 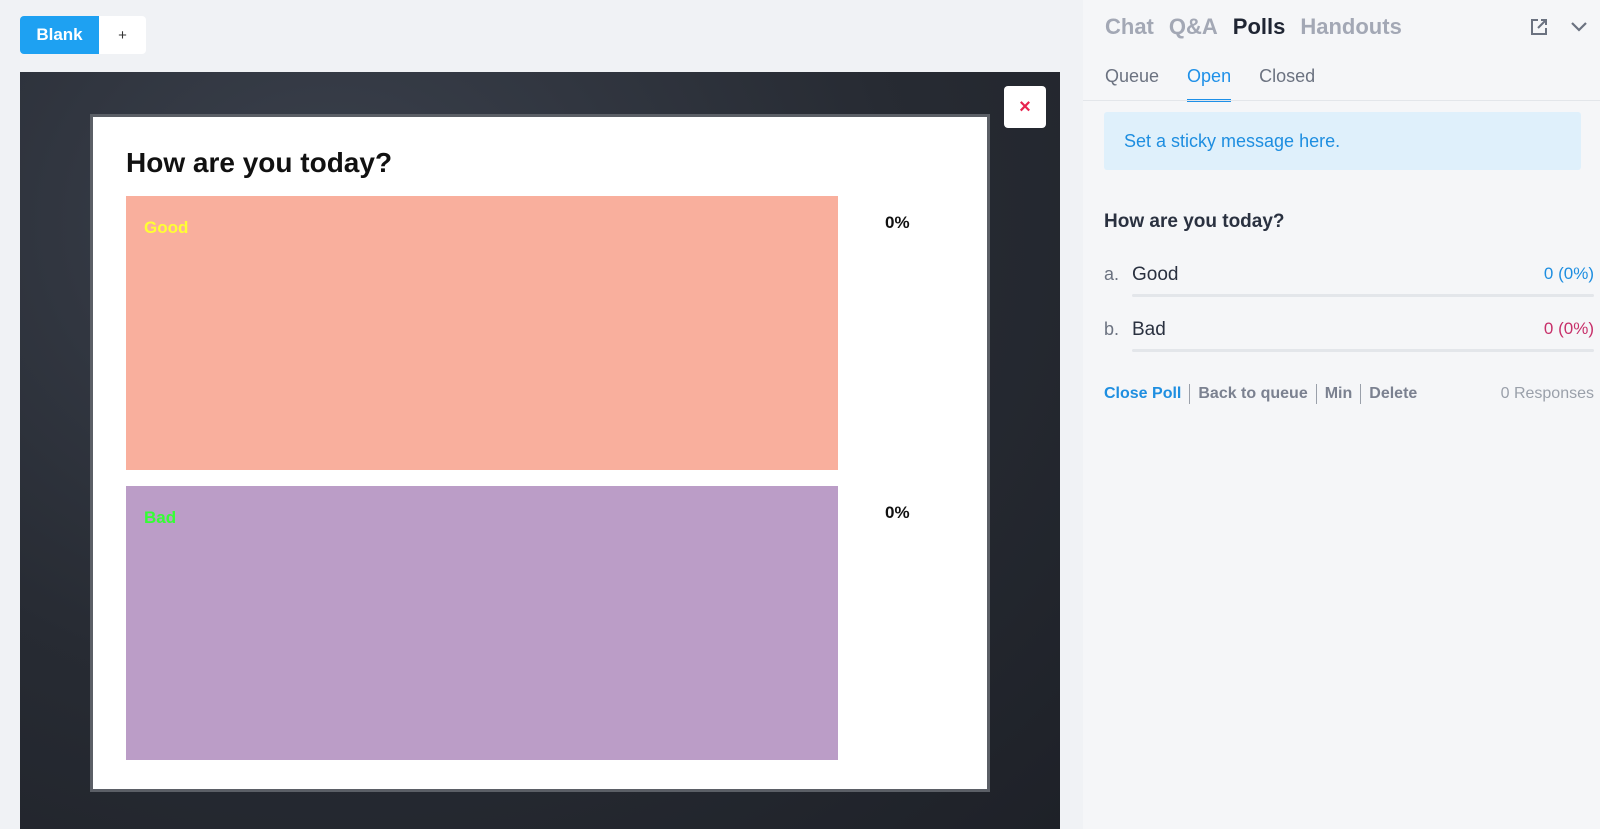 I want to click on external-link-icon, so click(x=1539, y=27).